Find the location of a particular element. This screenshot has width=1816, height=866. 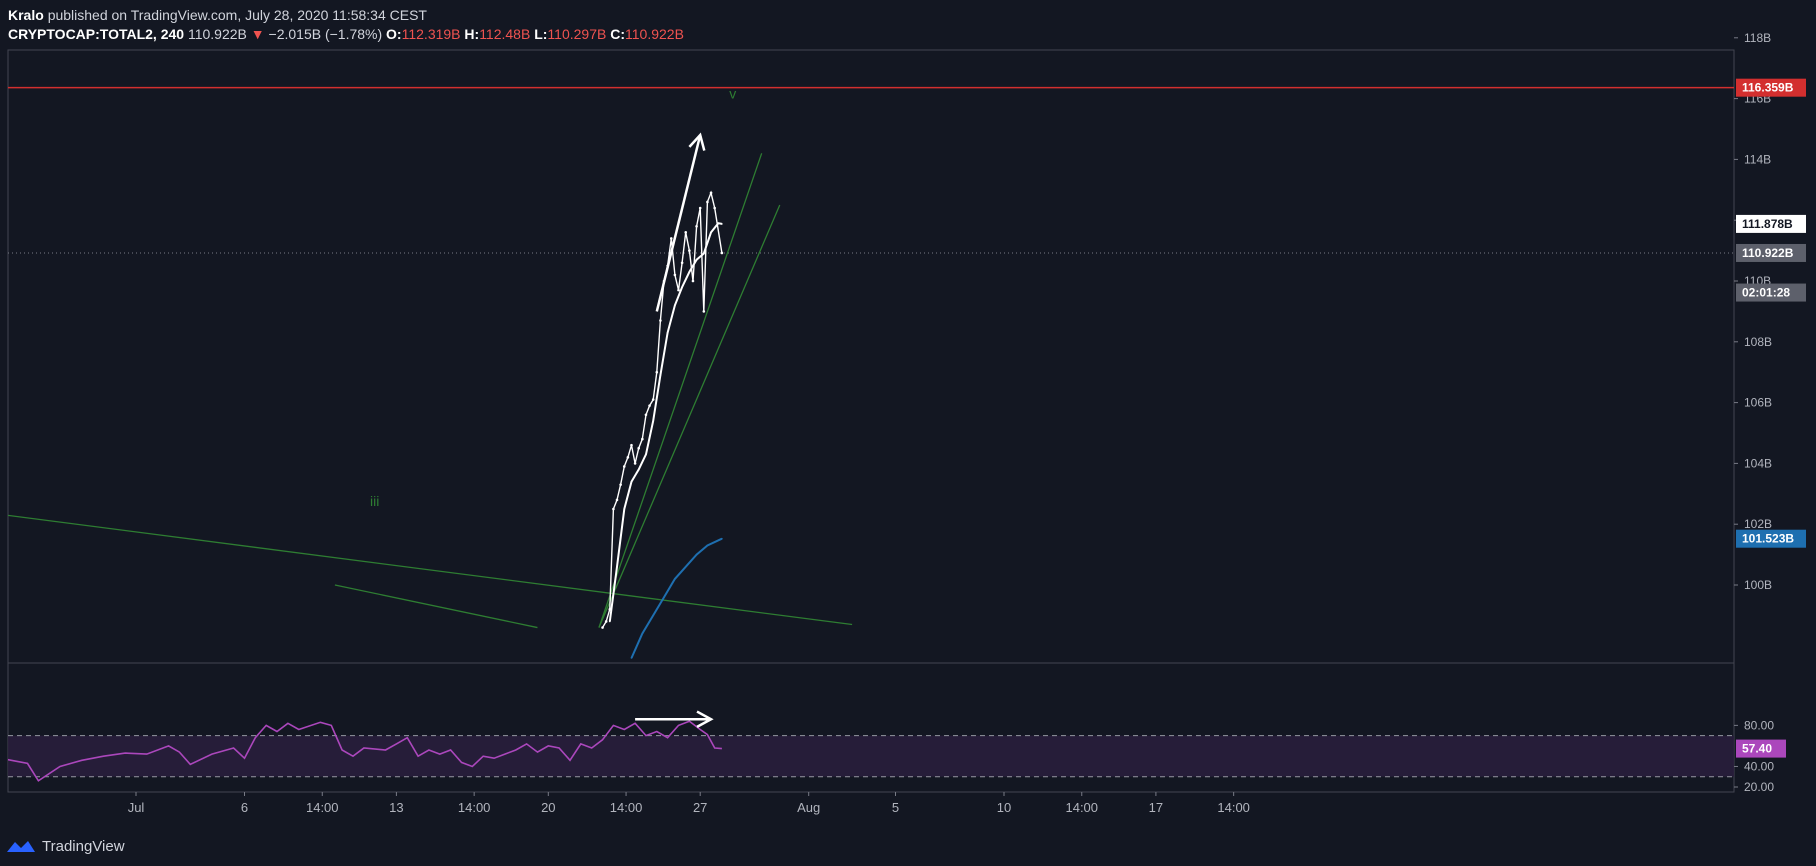

wave-label-1: v is located at coordinates (732, 94).